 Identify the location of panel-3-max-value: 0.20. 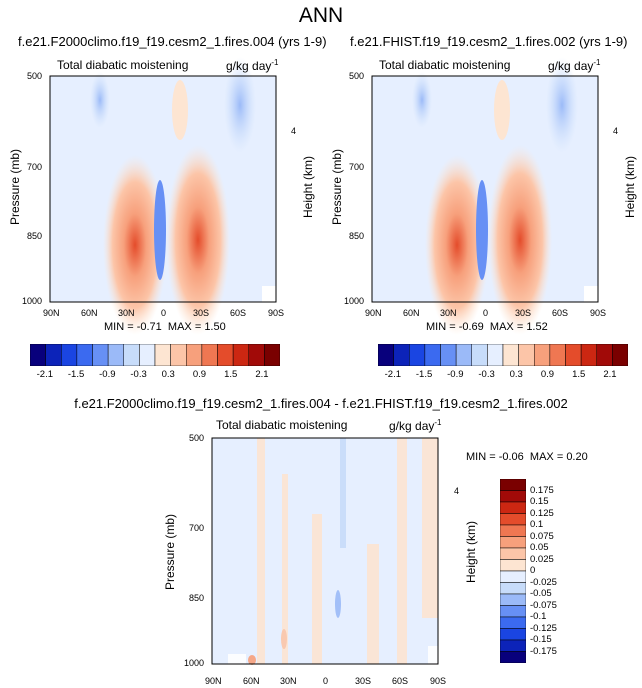
(577, 457).